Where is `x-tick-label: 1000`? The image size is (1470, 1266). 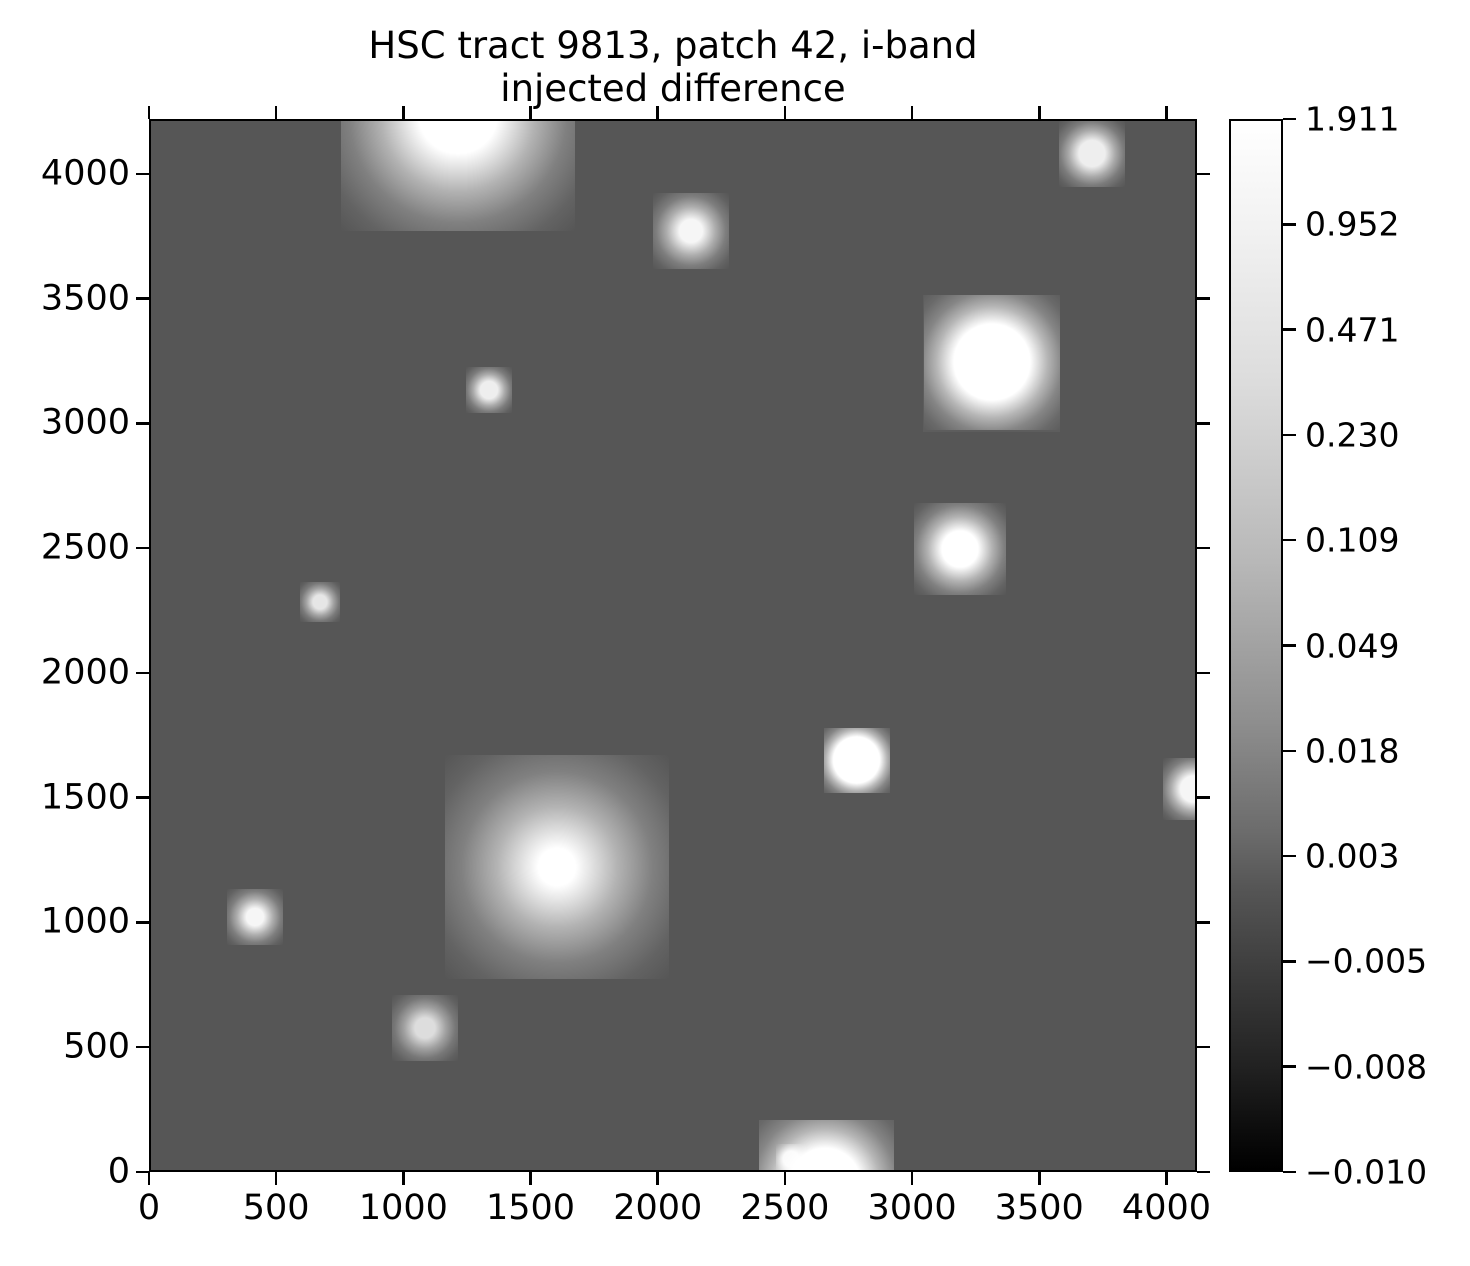 x-tick-label: 1000 is located at coordinates (403, 1208).